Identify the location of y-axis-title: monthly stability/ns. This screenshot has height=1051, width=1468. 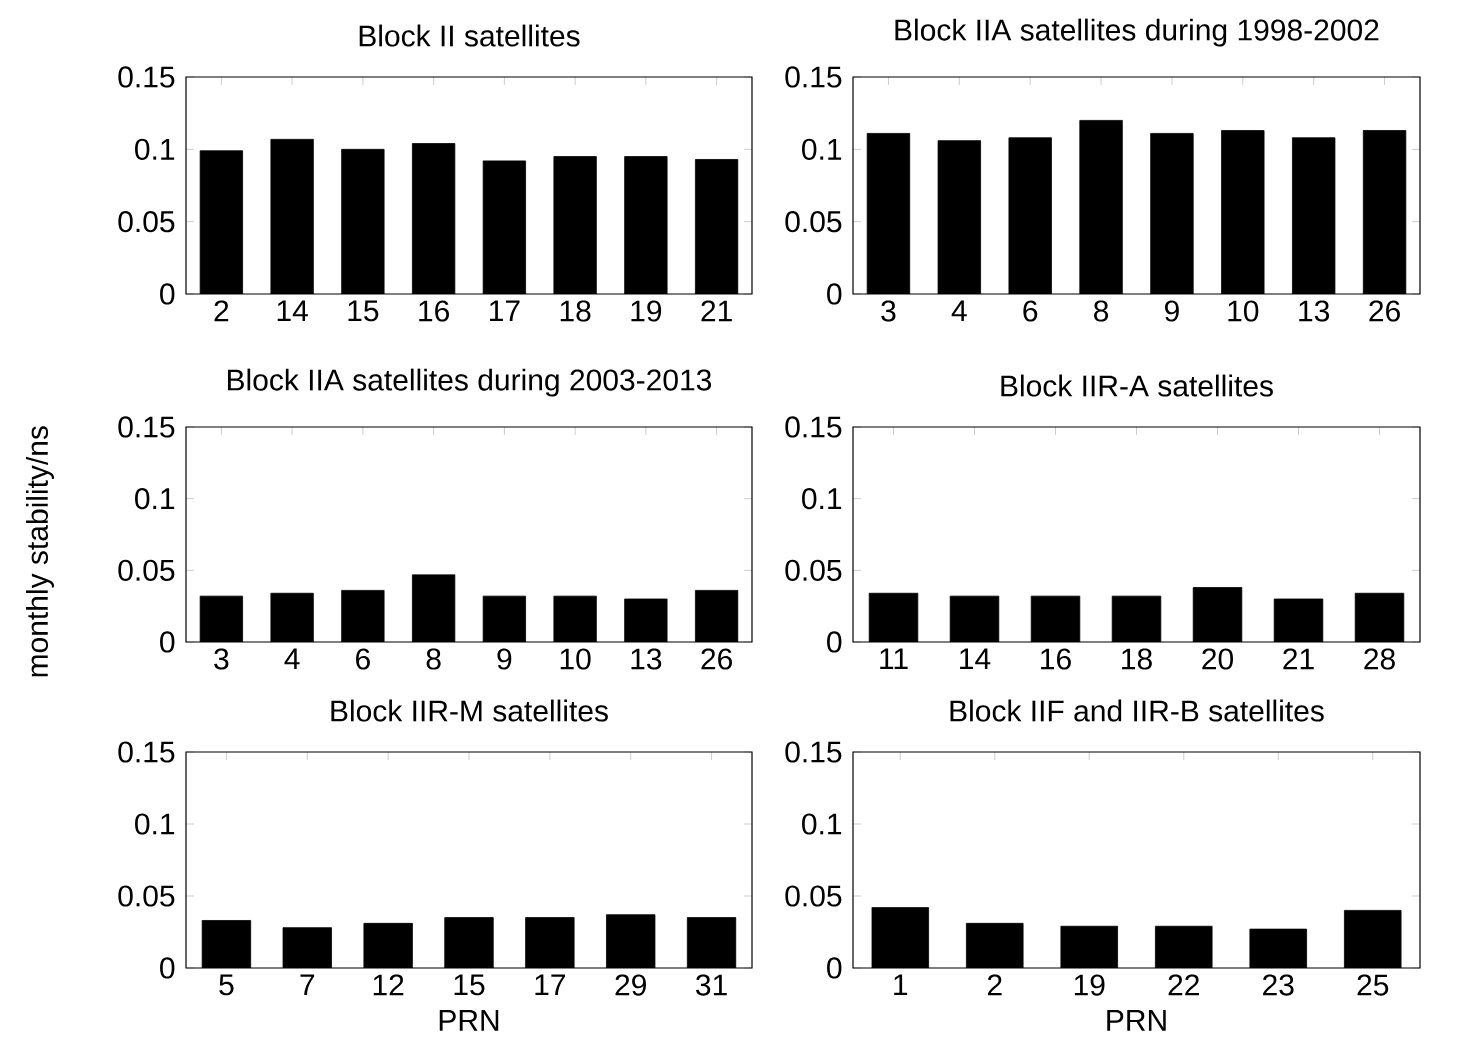
(40, 551).